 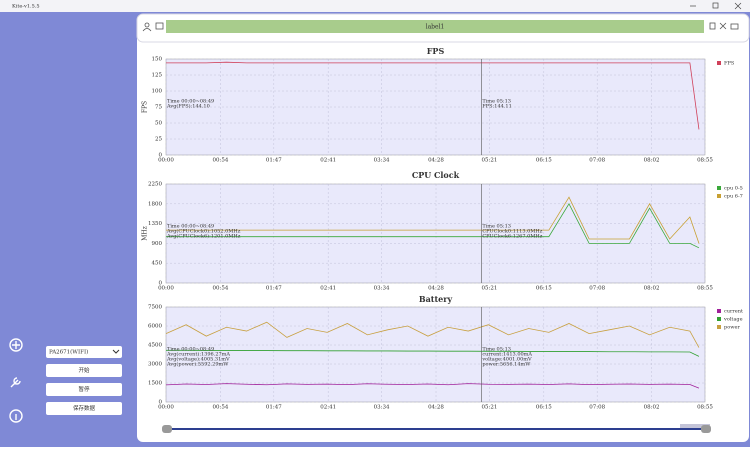 What do you see at coordinates (375, 6) in the screenshot?
I see `title-bar` at bounding box center [375, 6].